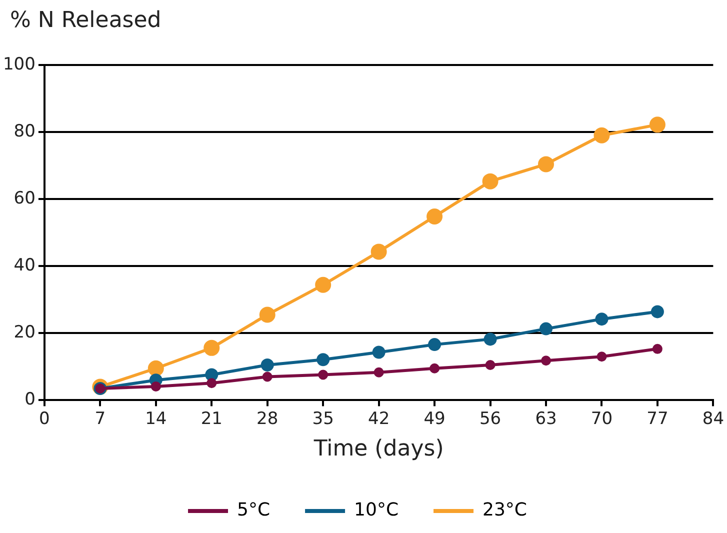 The width and height of the screenshot is (727, 533). What do you see at coordinates (490, 418) in the screenshot?
I see `x-tick-label: 56` at bounding box center [490, 418].